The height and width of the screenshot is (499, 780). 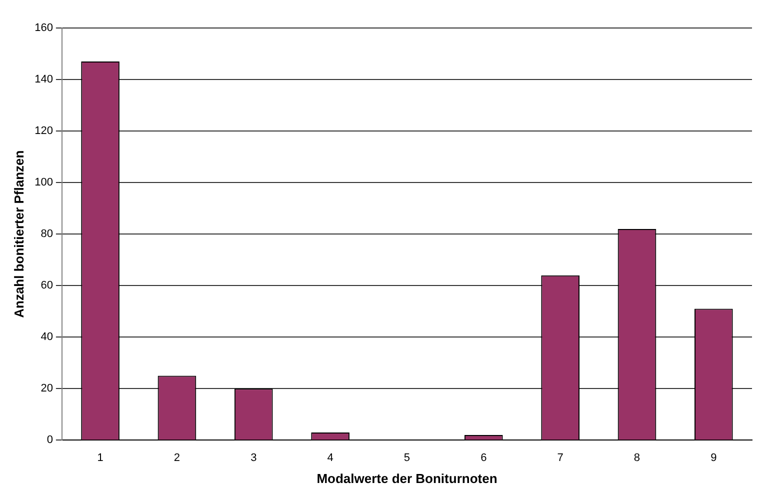 What do you see at coordinates (713, 458) in the screenshot?
I see `x-tick-label: 9` at bounding box center [713, 458].